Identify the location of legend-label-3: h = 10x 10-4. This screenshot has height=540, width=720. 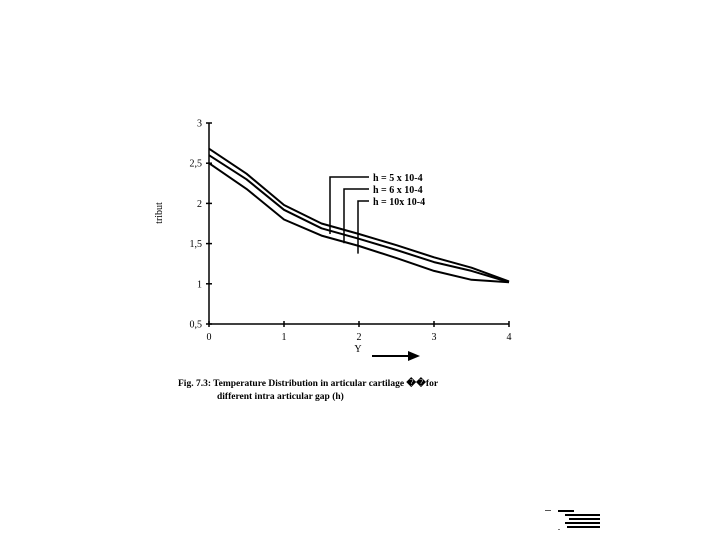
(399, 202).